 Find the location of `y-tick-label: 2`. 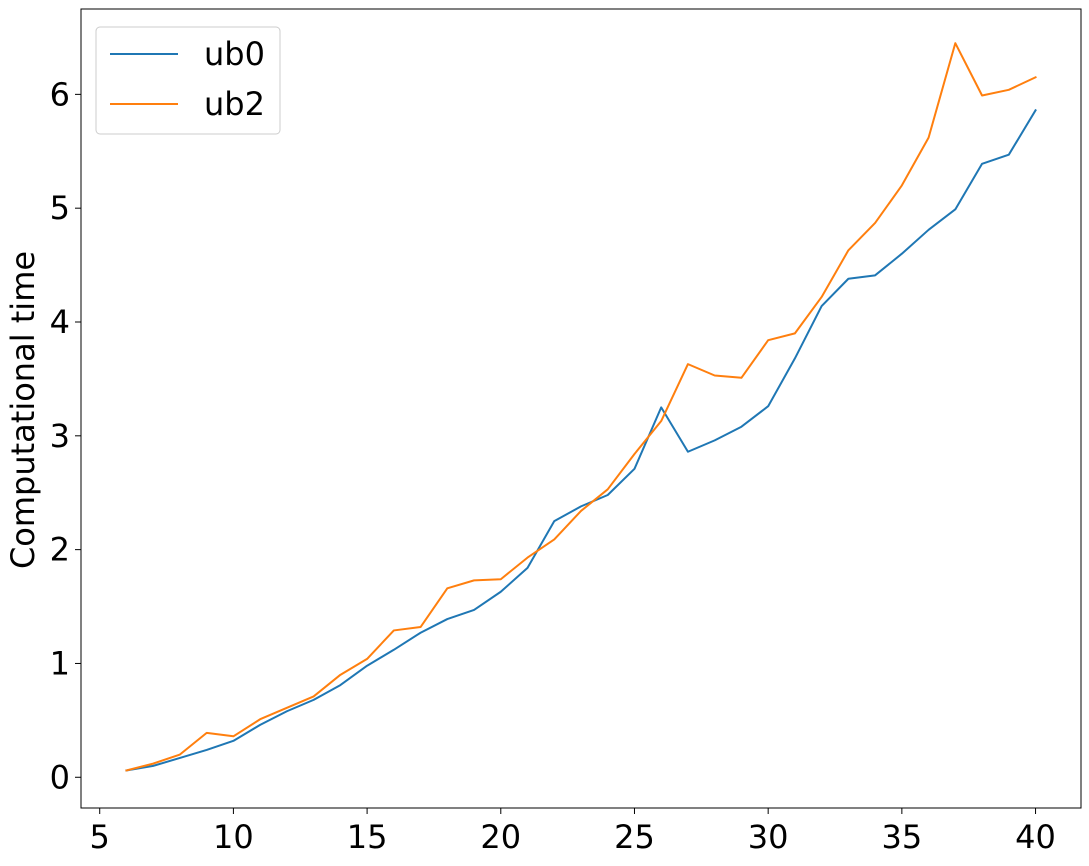

y-tick-label: 2 is located at coordinates (60, 550).